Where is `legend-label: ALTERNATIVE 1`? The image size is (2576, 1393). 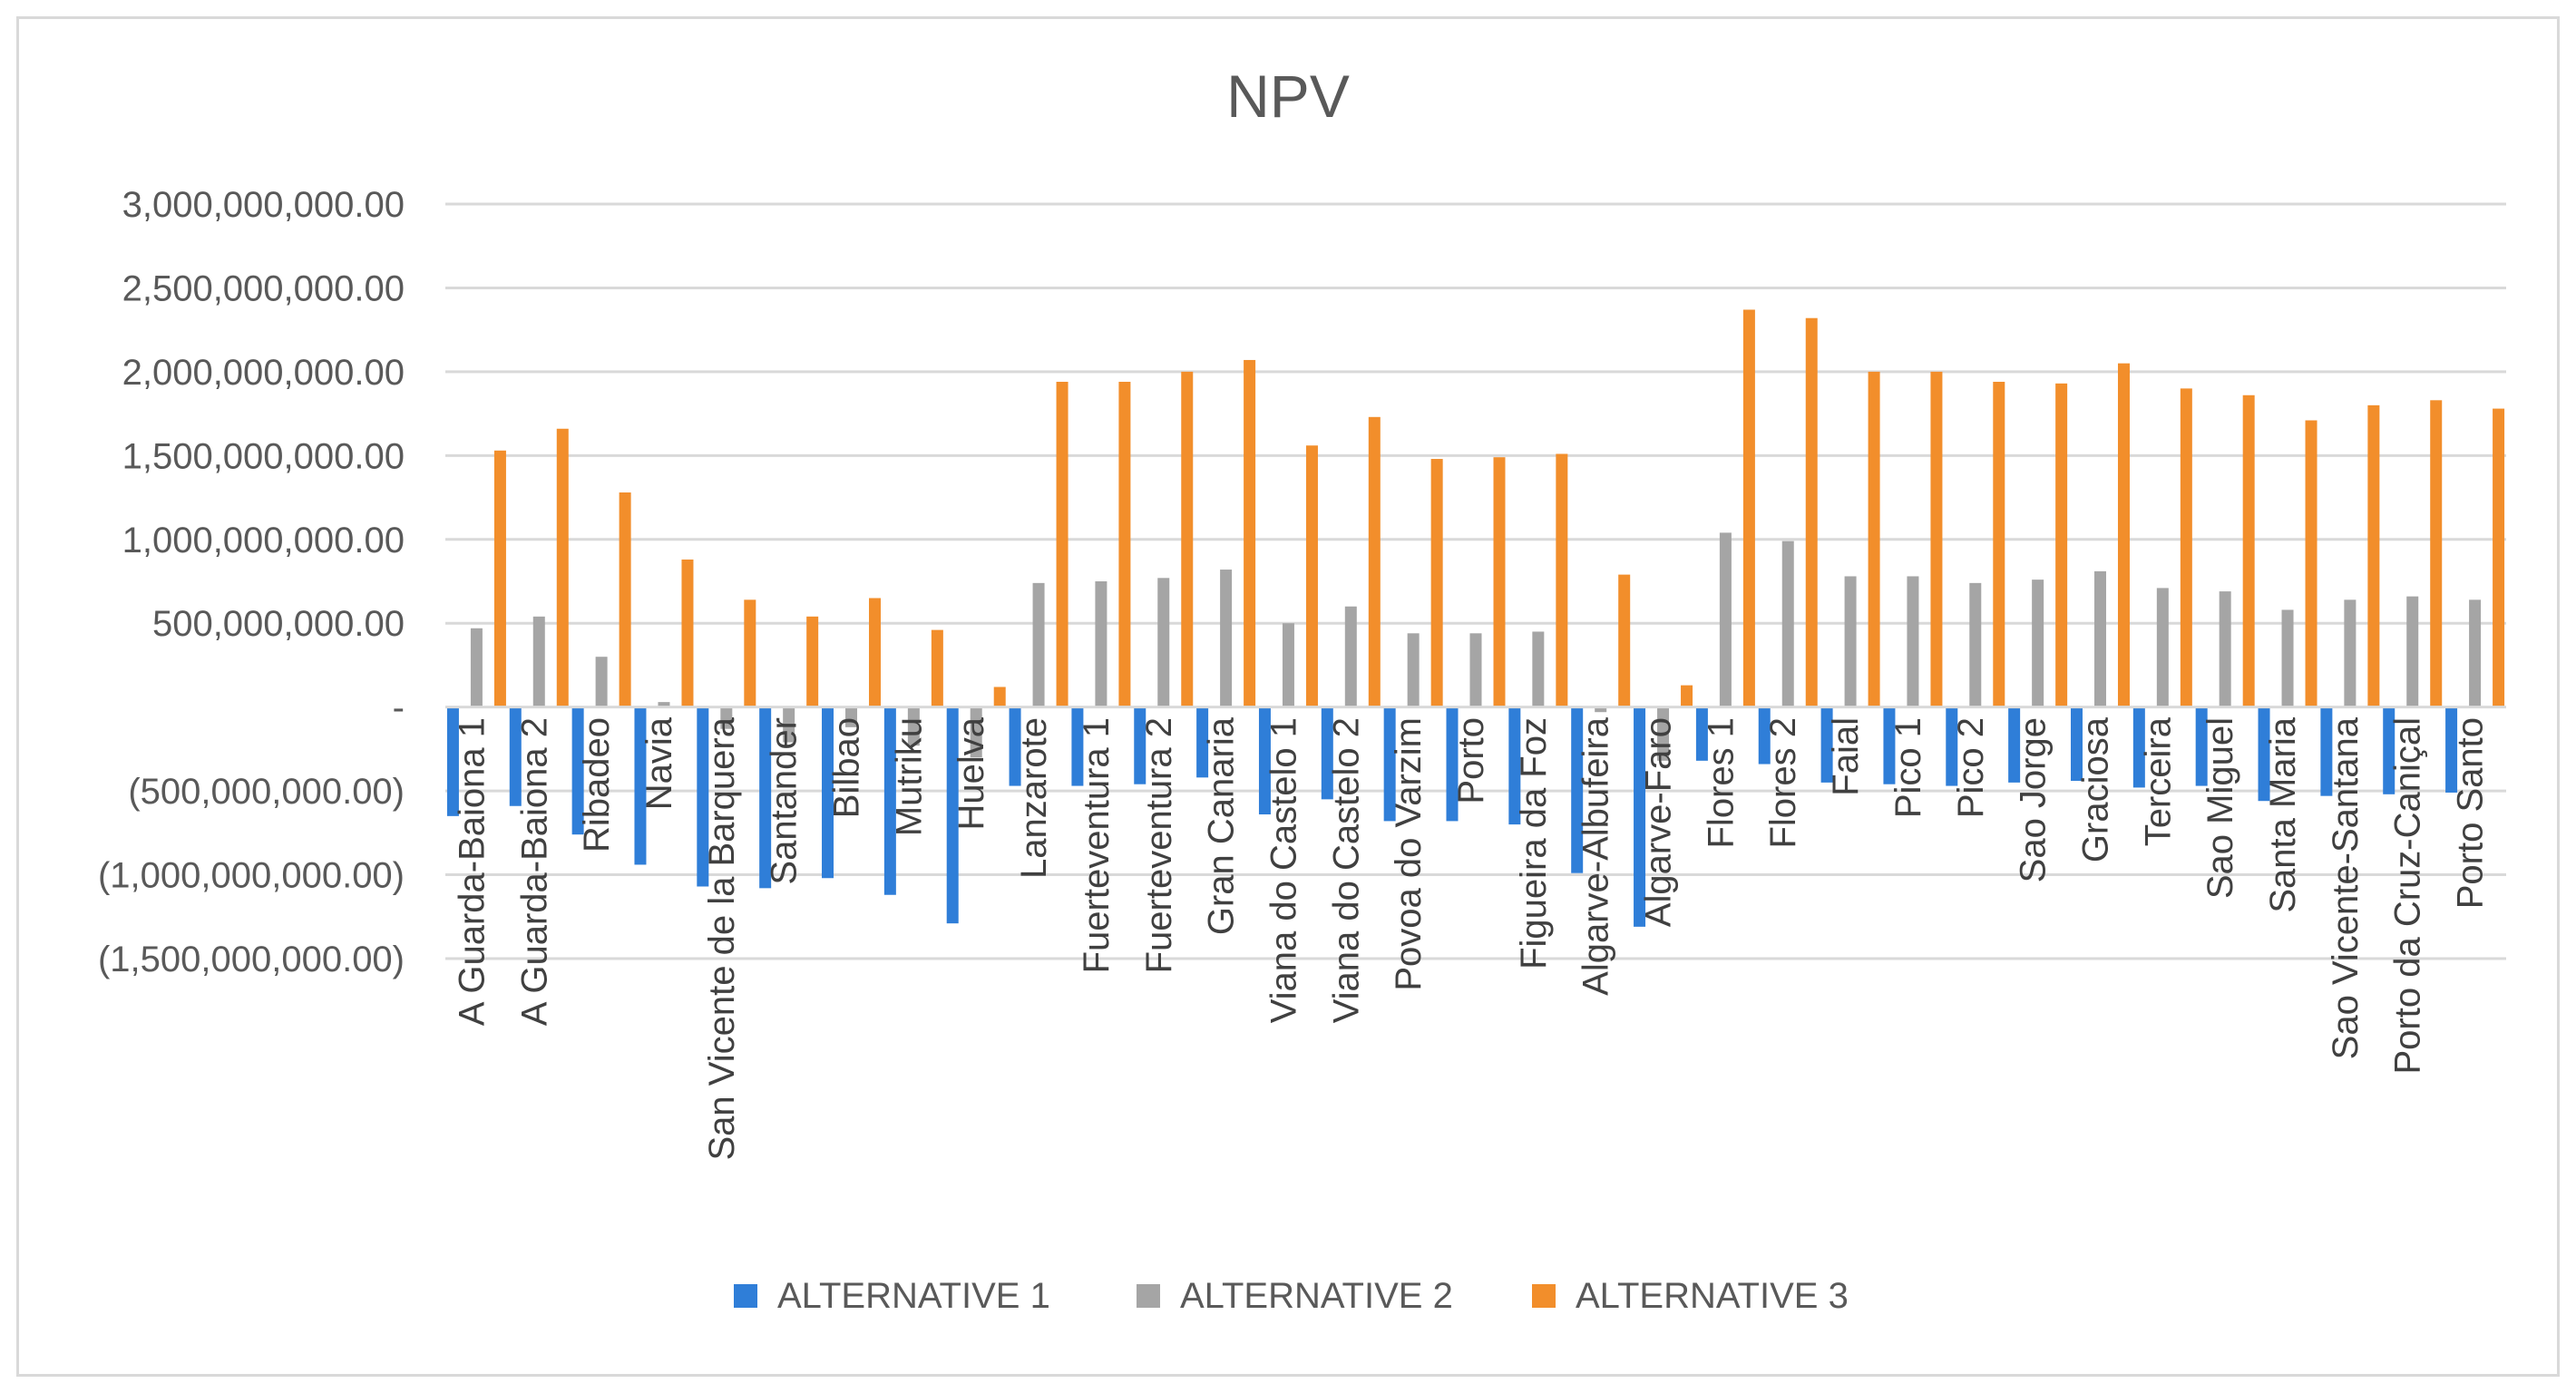 legend-label: ALTERNATIVE 1 is located at coordinates (913, 1296).